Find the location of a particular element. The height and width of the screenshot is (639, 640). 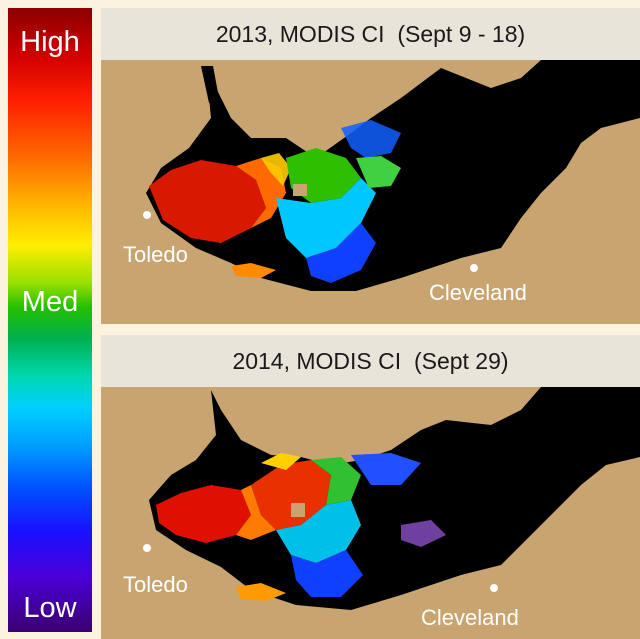

legend-low-label: Low is located at coordinates (50, 608).